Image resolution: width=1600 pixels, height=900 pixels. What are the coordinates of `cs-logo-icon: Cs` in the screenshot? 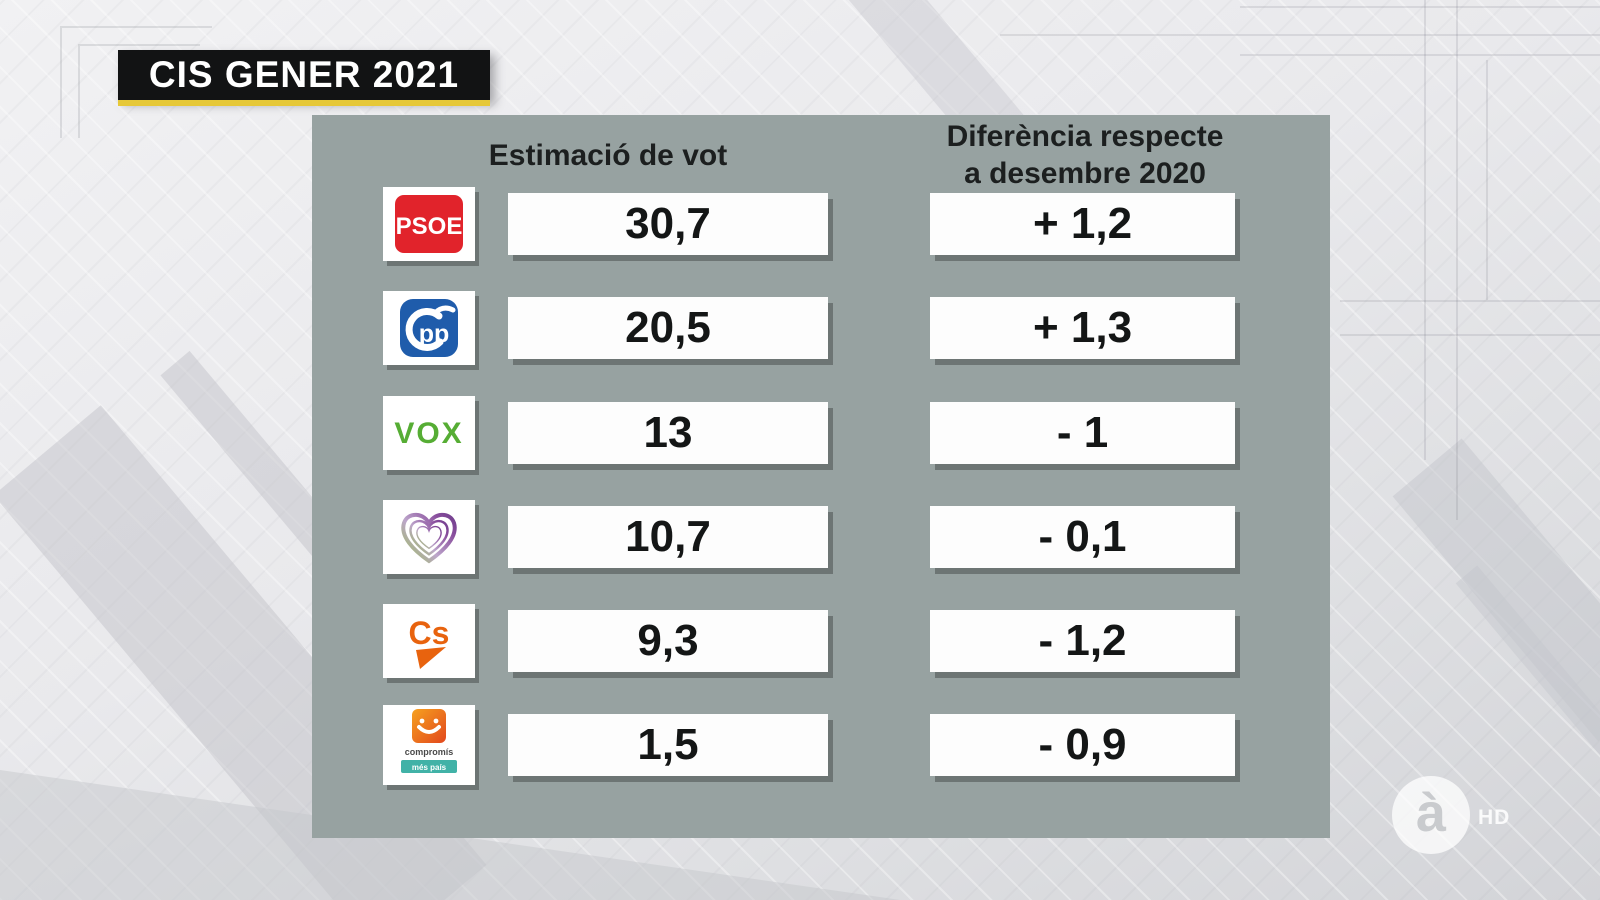 It's located at (429, 642).